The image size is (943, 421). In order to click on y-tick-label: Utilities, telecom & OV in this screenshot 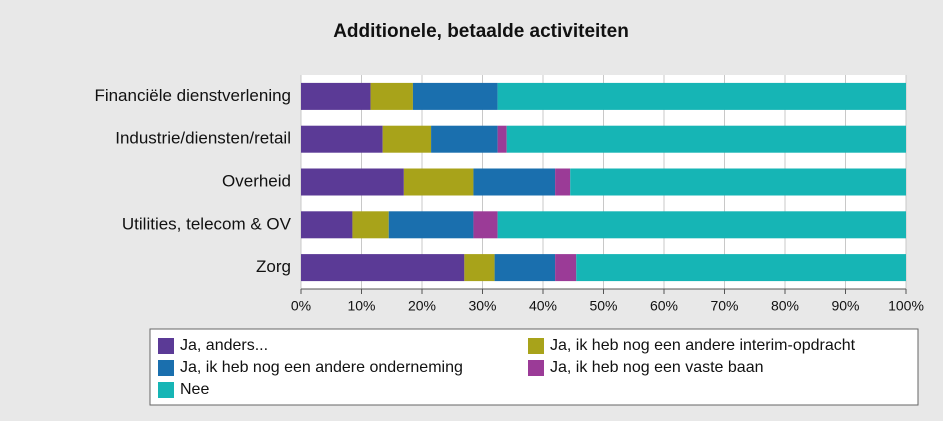, I will do `click(207, 223)`.